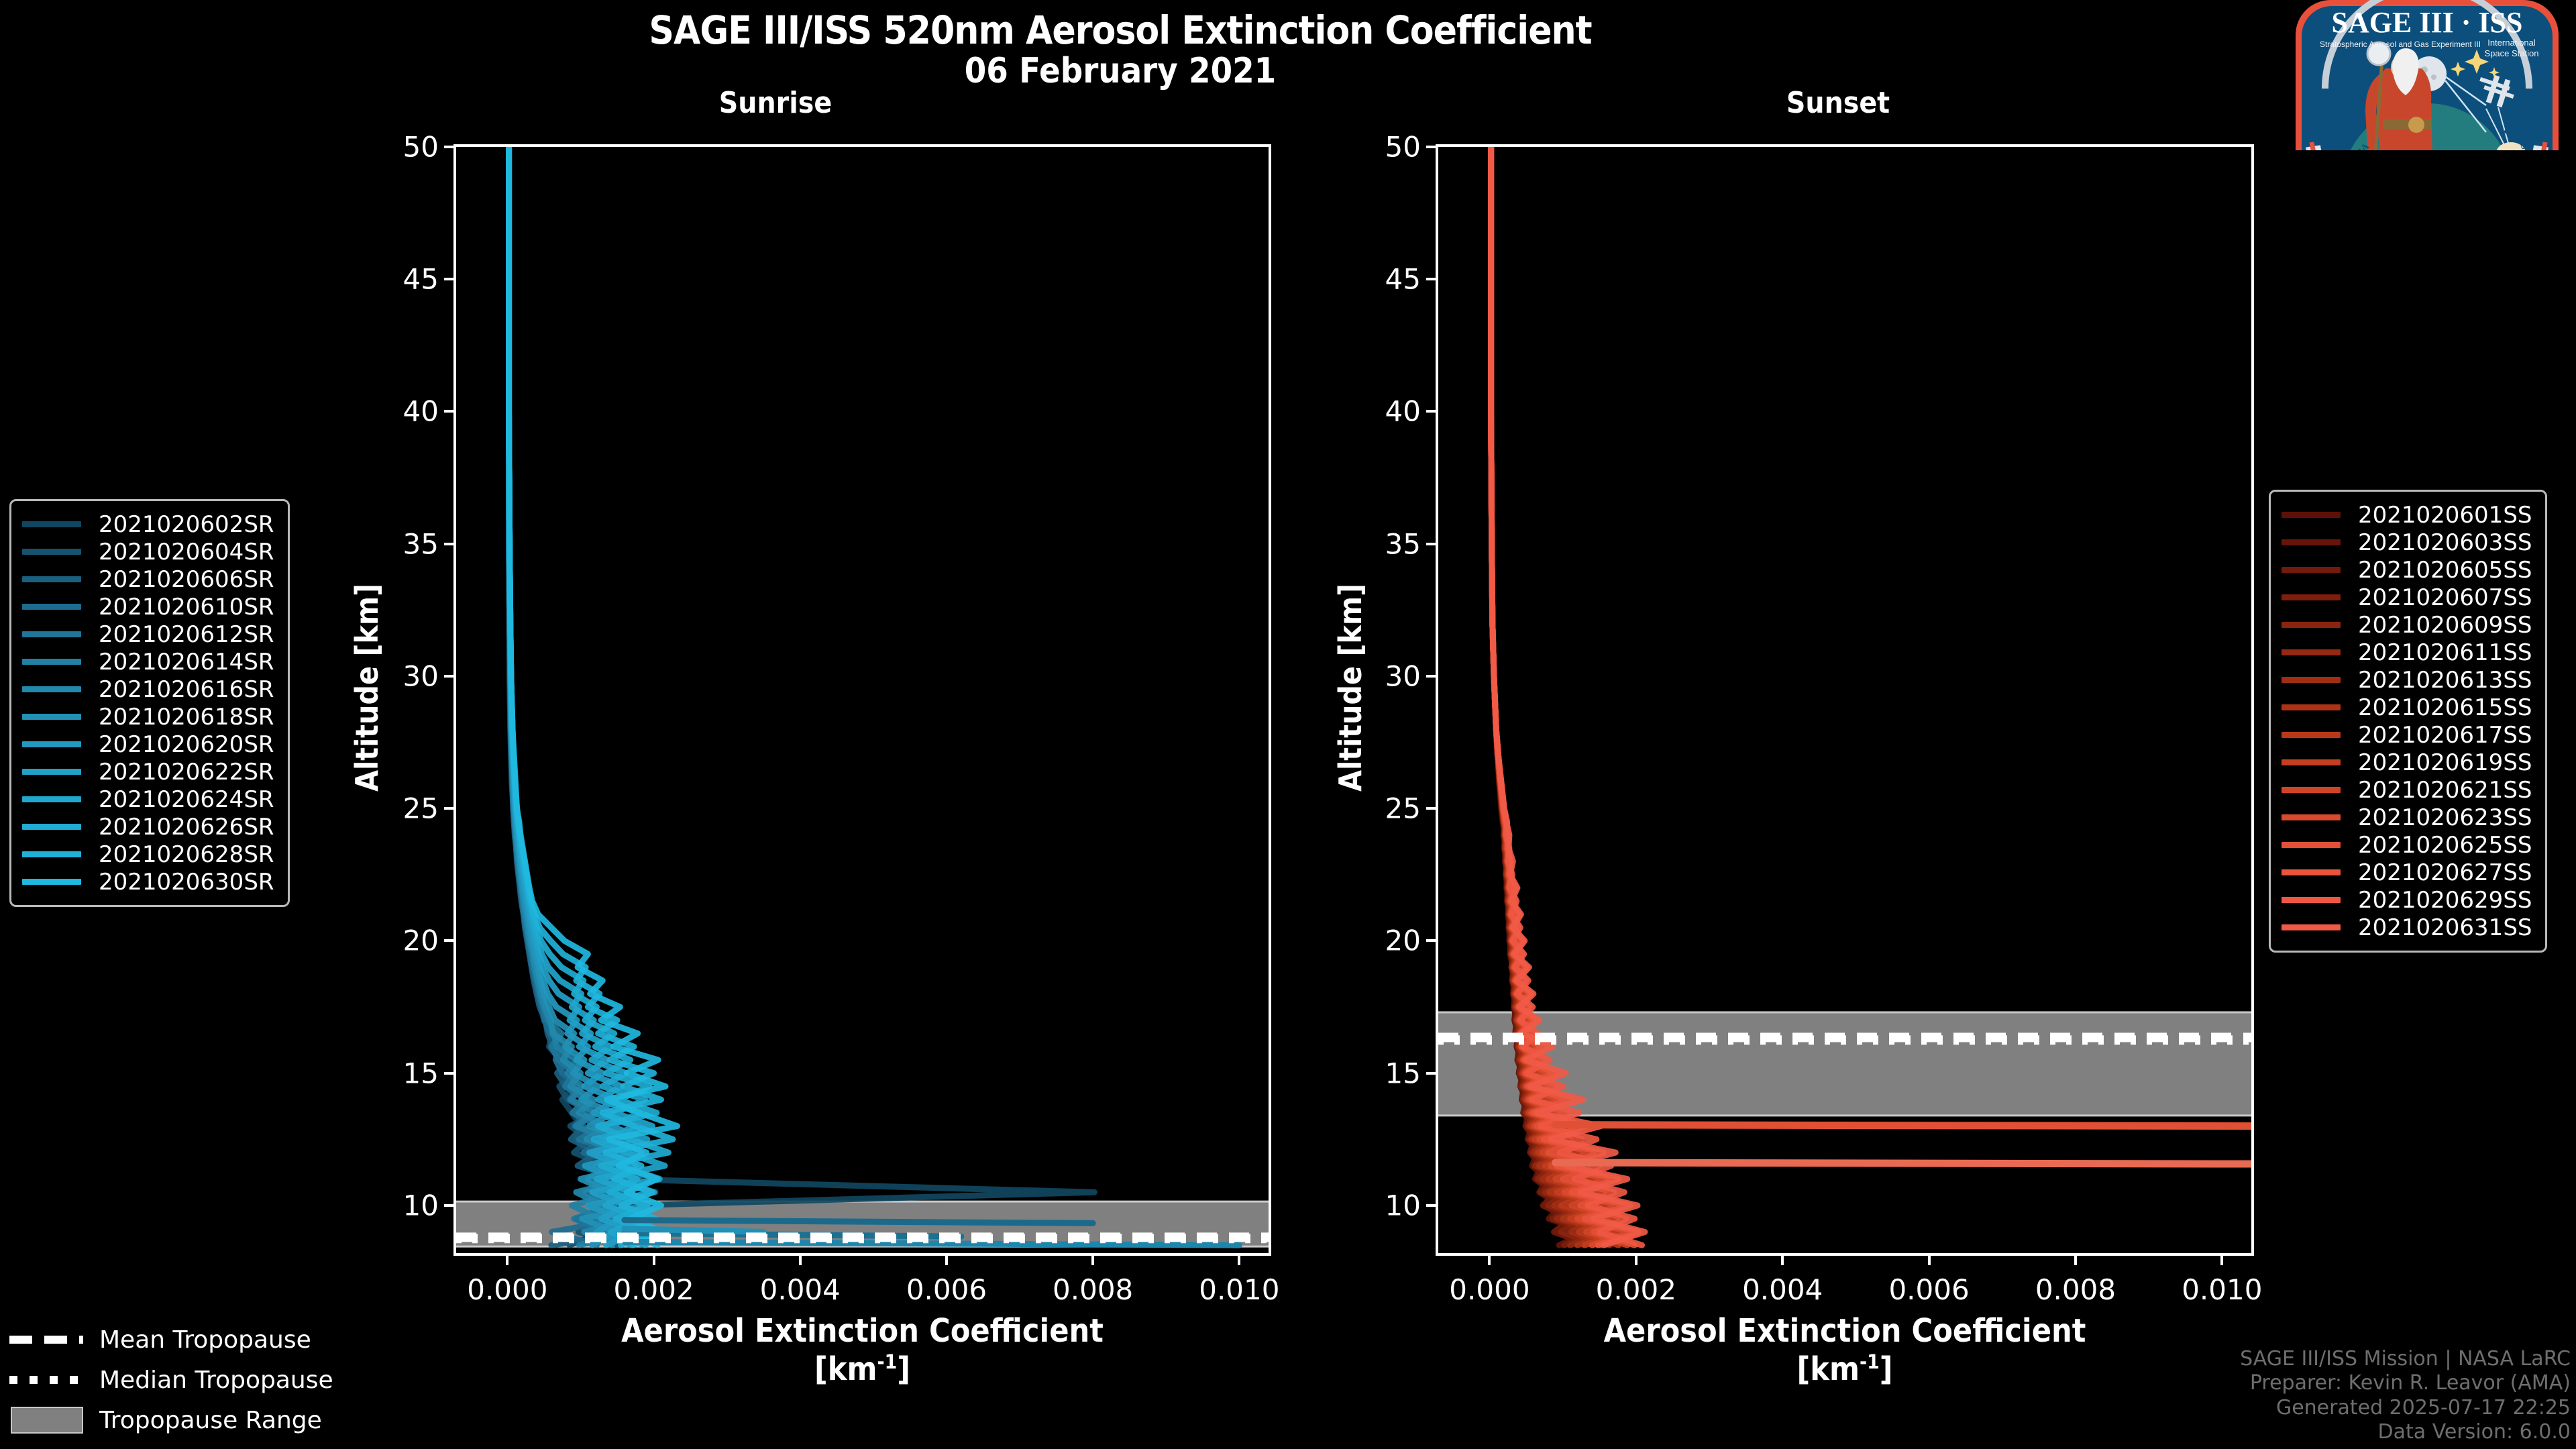  Describe the element at coordinates (186, 799) in the screenshot. I see `legend-item-label: 2021020624SR` at that location.